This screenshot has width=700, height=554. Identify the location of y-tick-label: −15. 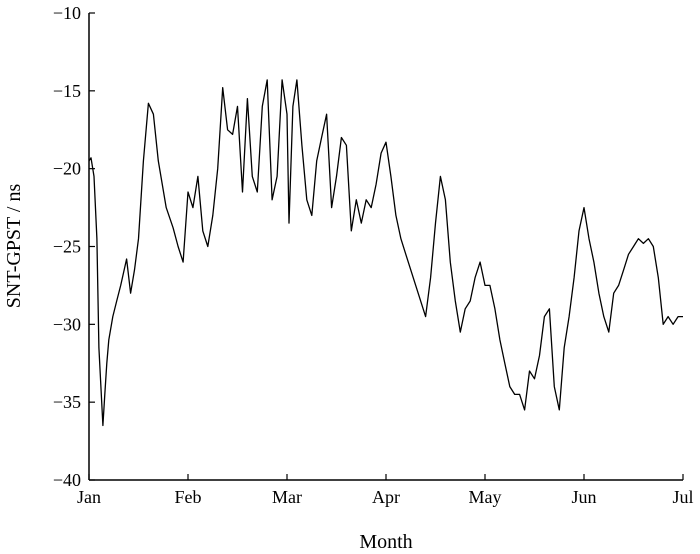
(67, 91).